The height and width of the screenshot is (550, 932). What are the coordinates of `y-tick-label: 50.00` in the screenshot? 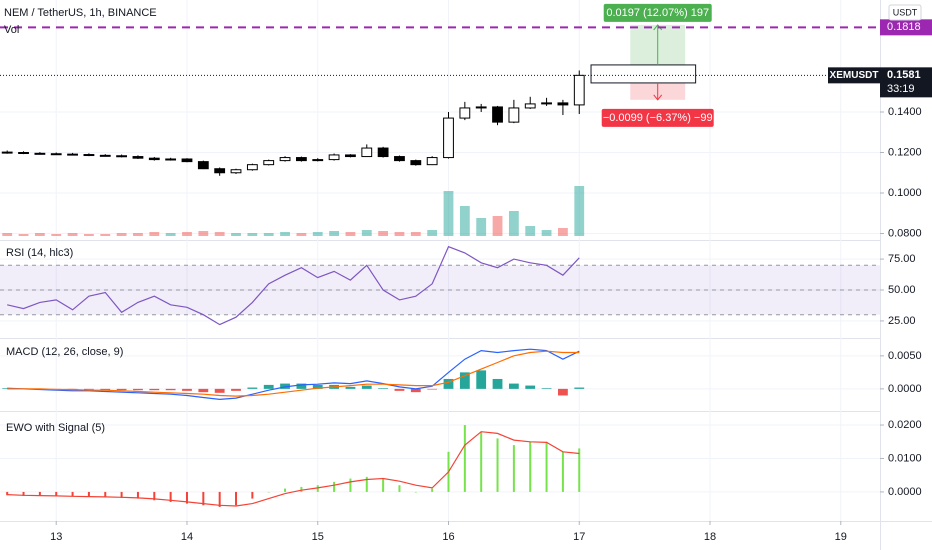 It's located at (902, 290).